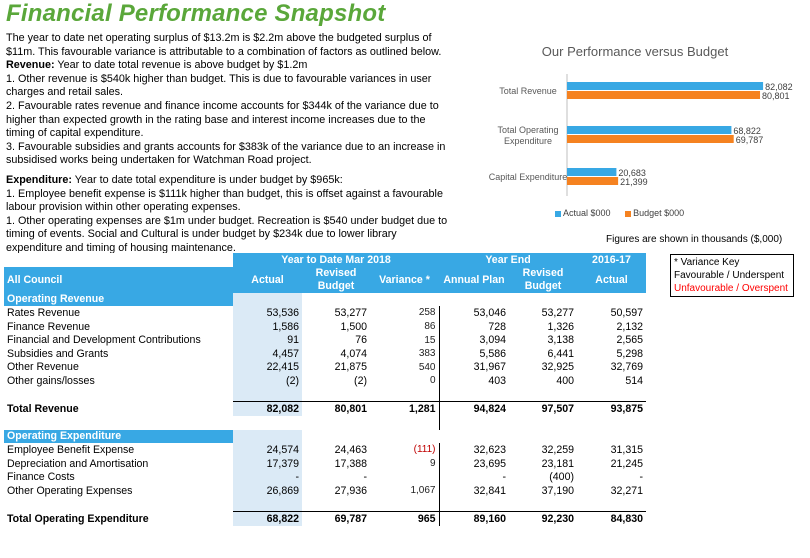 The image size is (810, 558). I want to click on ye-revised-budget-cell: 97,507, so click(543, 408).